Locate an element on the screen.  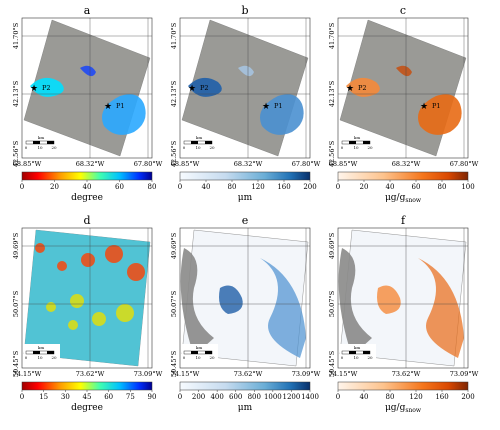
panel-letter: b is located at coordinates (244, 10).